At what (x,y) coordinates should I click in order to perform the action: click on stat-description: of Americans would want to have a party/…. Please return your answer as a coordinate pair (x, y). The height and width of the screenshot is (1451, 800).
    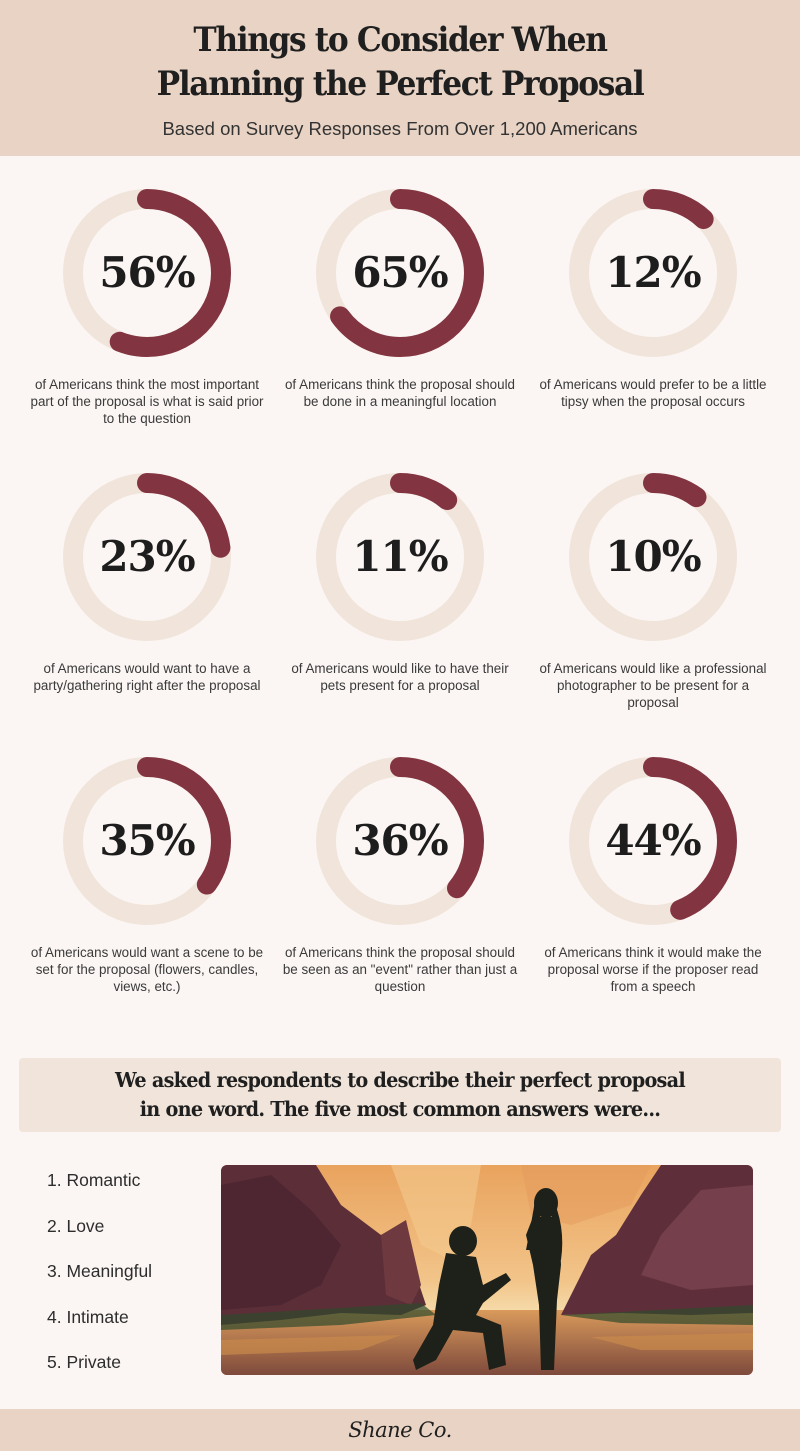
    Looking at the image, I should click on (147, 677).